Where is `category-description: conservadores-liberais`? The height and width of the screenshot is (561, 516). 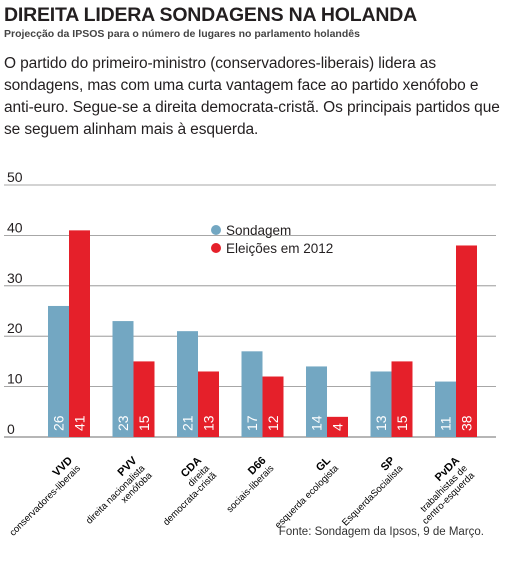 category-description: conservadores-liberais is located at coordinates (46, 501).